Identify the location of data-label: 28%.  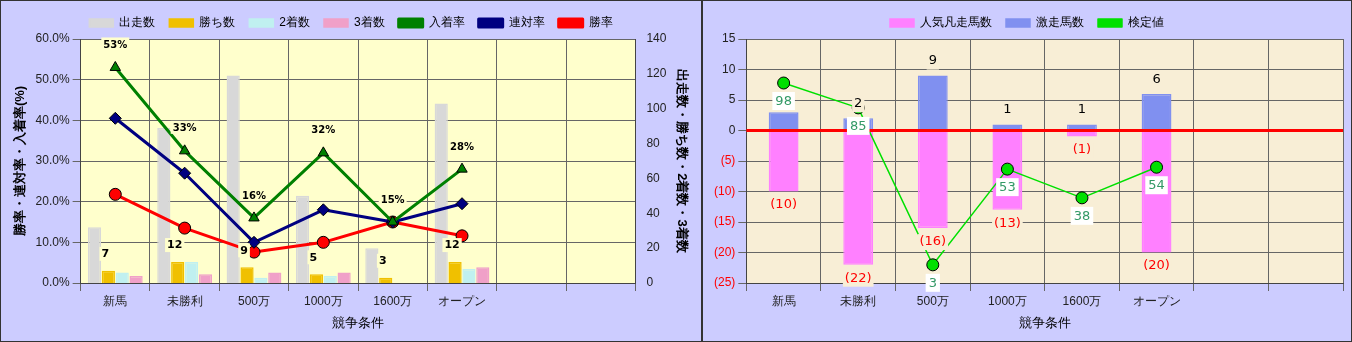
(462, 146).